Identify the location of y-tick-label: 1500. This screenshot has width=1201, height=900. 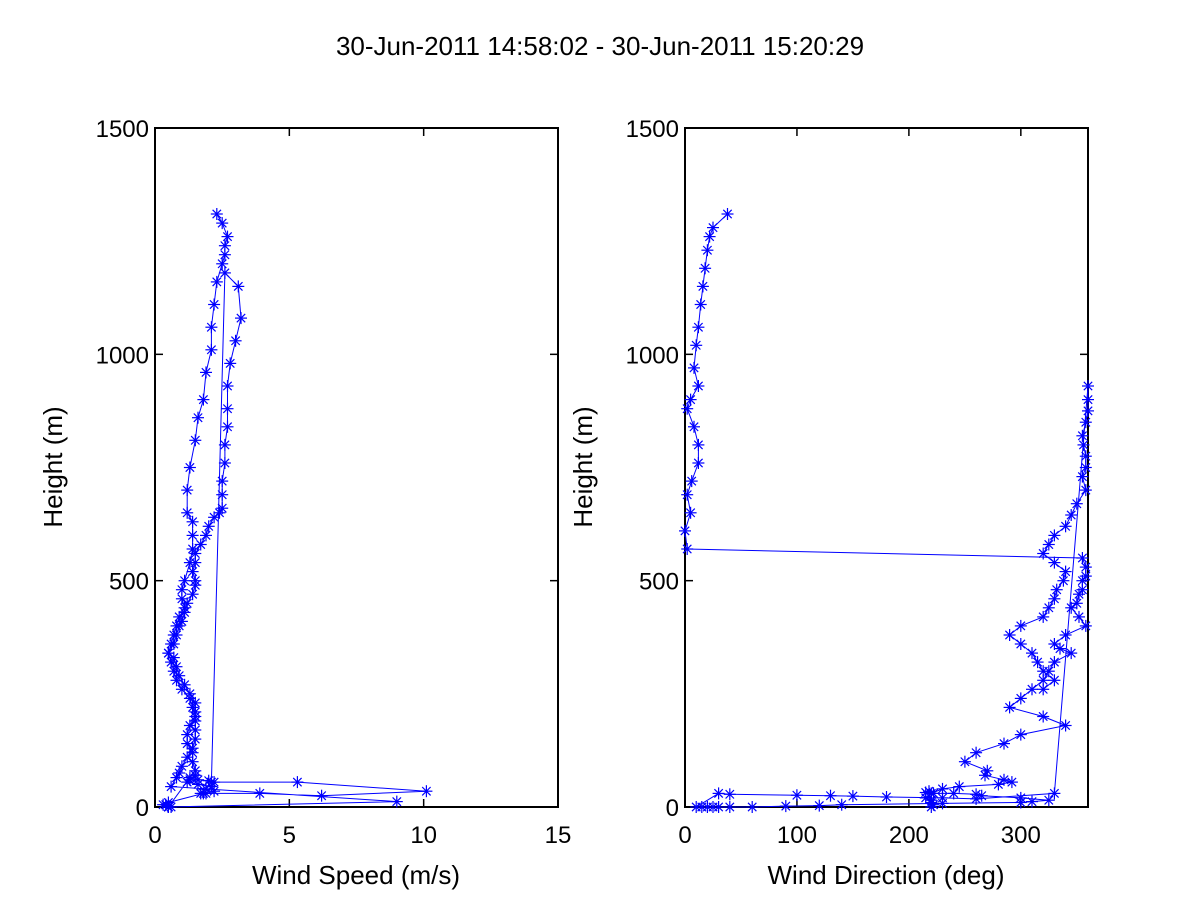
(652, 129).